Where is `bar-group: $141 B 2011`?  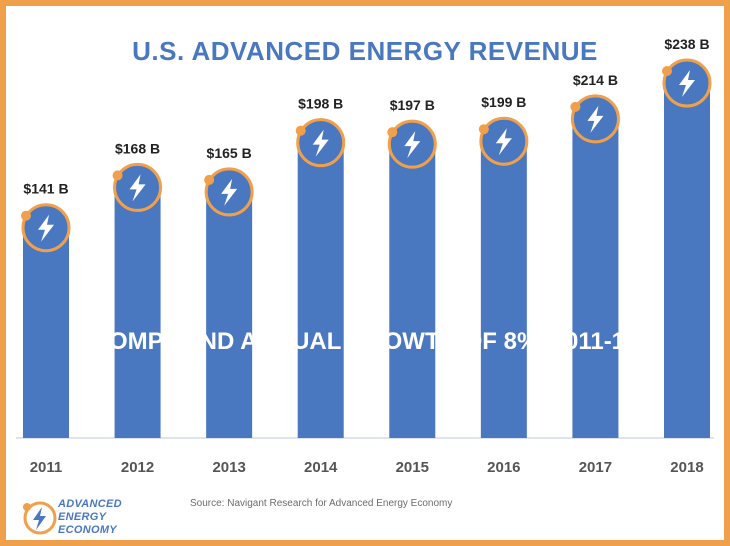 bar-group: $141 B 2011 is located at coordinates (46, 328).